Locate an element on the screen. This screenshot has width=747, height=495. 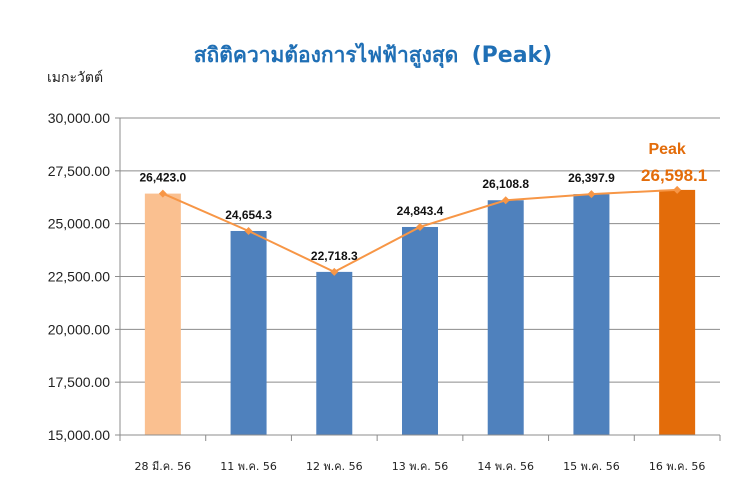
chart-title-main: สถิติความต้องการไฟฟ้าสูงสุด is located at coordinates (326, 55).